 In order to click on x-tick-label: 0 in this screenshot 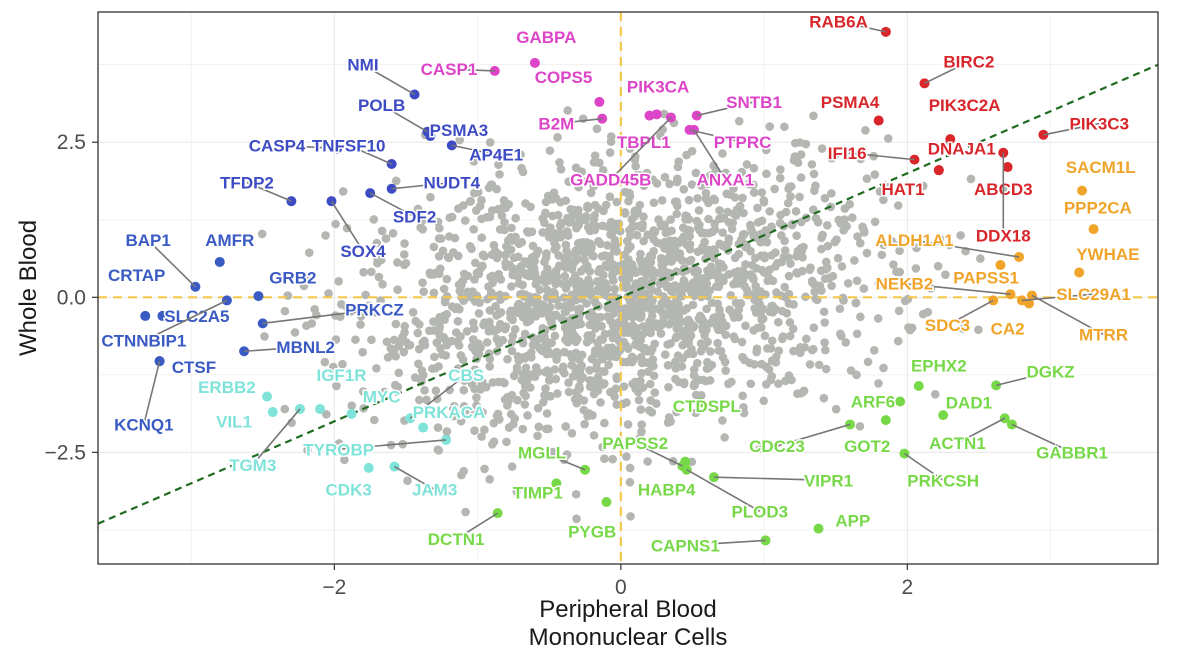, I will do `click(621, 587)`.